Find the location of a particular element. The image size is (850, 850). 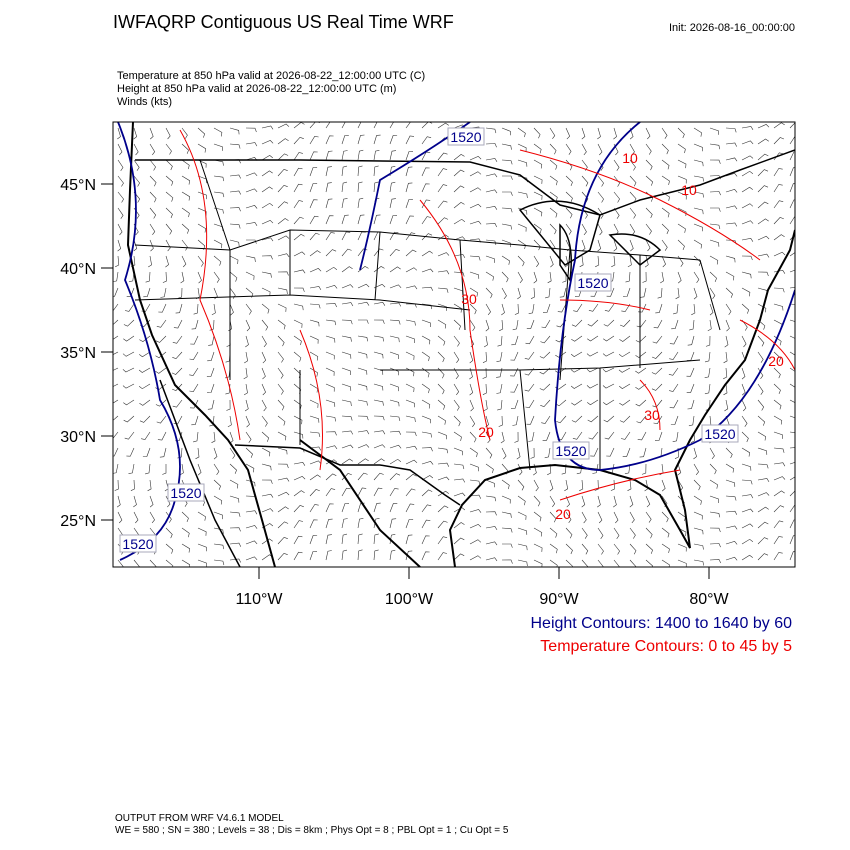

title: IWFAQRP Contiguous US Real Time WRF is located at coordinates (283, 22).